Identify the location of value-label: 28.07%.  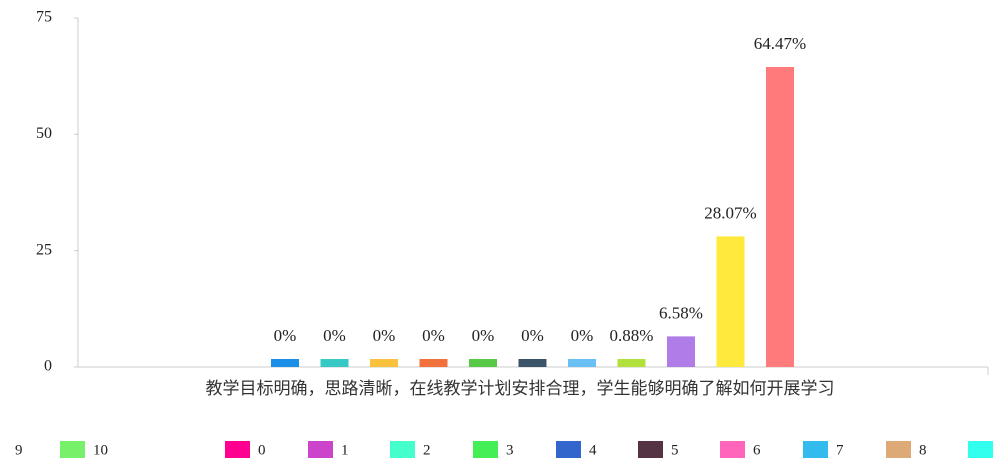
(730, 212).